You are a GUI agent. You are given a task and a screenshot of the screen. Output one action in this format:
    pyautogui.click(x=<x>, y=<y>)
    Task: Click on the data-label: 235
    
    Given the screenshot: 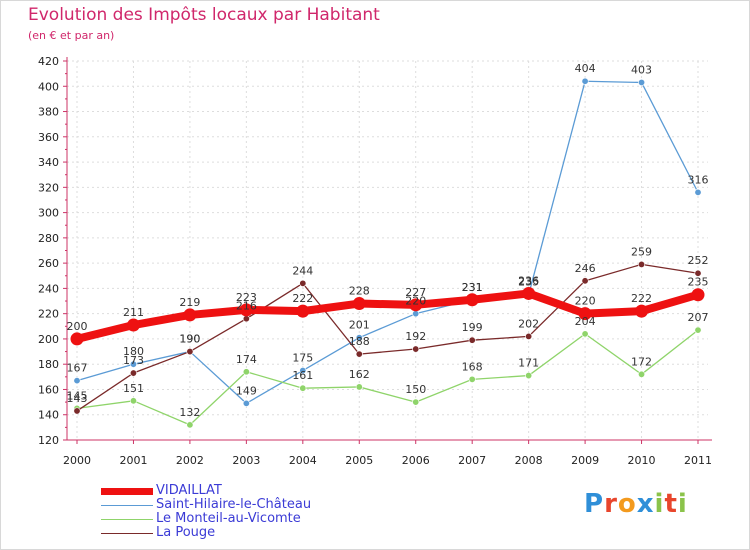 What is the action you would take?
    pyautogui.click(x=528, y=282)
    